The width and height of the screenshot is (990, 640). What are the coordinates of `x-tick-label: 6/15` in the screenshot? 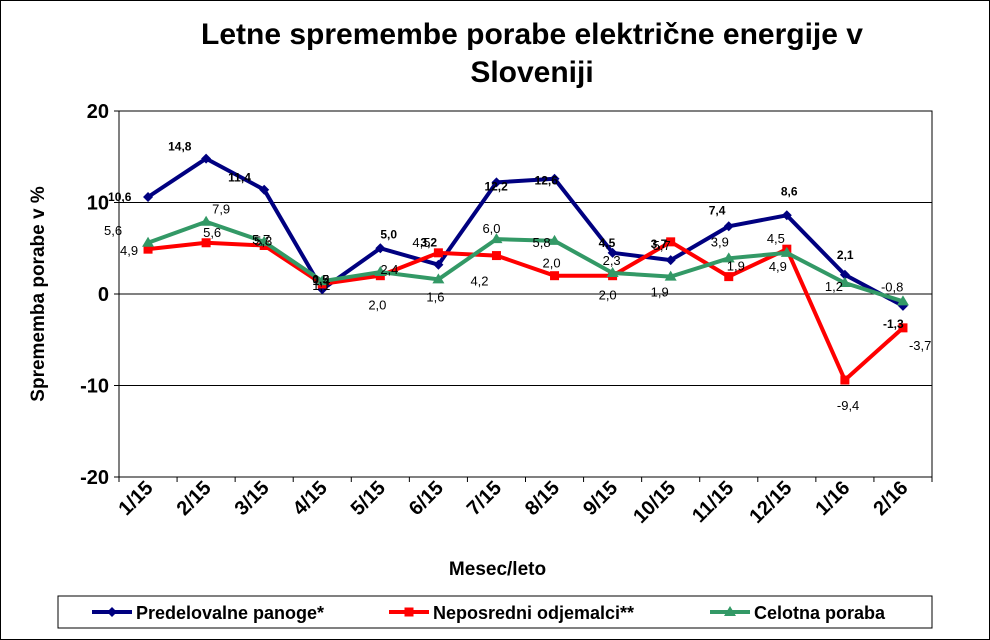 It's located at (426, 498).